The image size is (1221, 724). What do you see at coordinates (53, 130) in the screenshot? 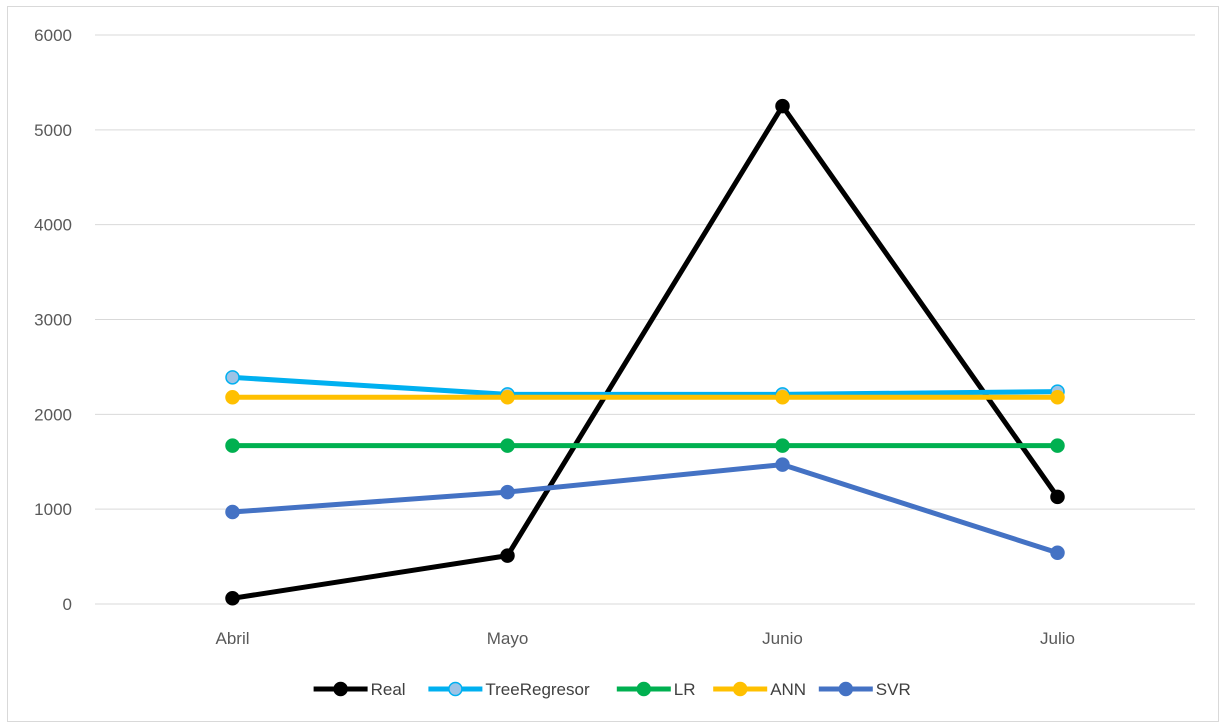
I see `y-tick-label: 5000` at bounding box center [53, 130].